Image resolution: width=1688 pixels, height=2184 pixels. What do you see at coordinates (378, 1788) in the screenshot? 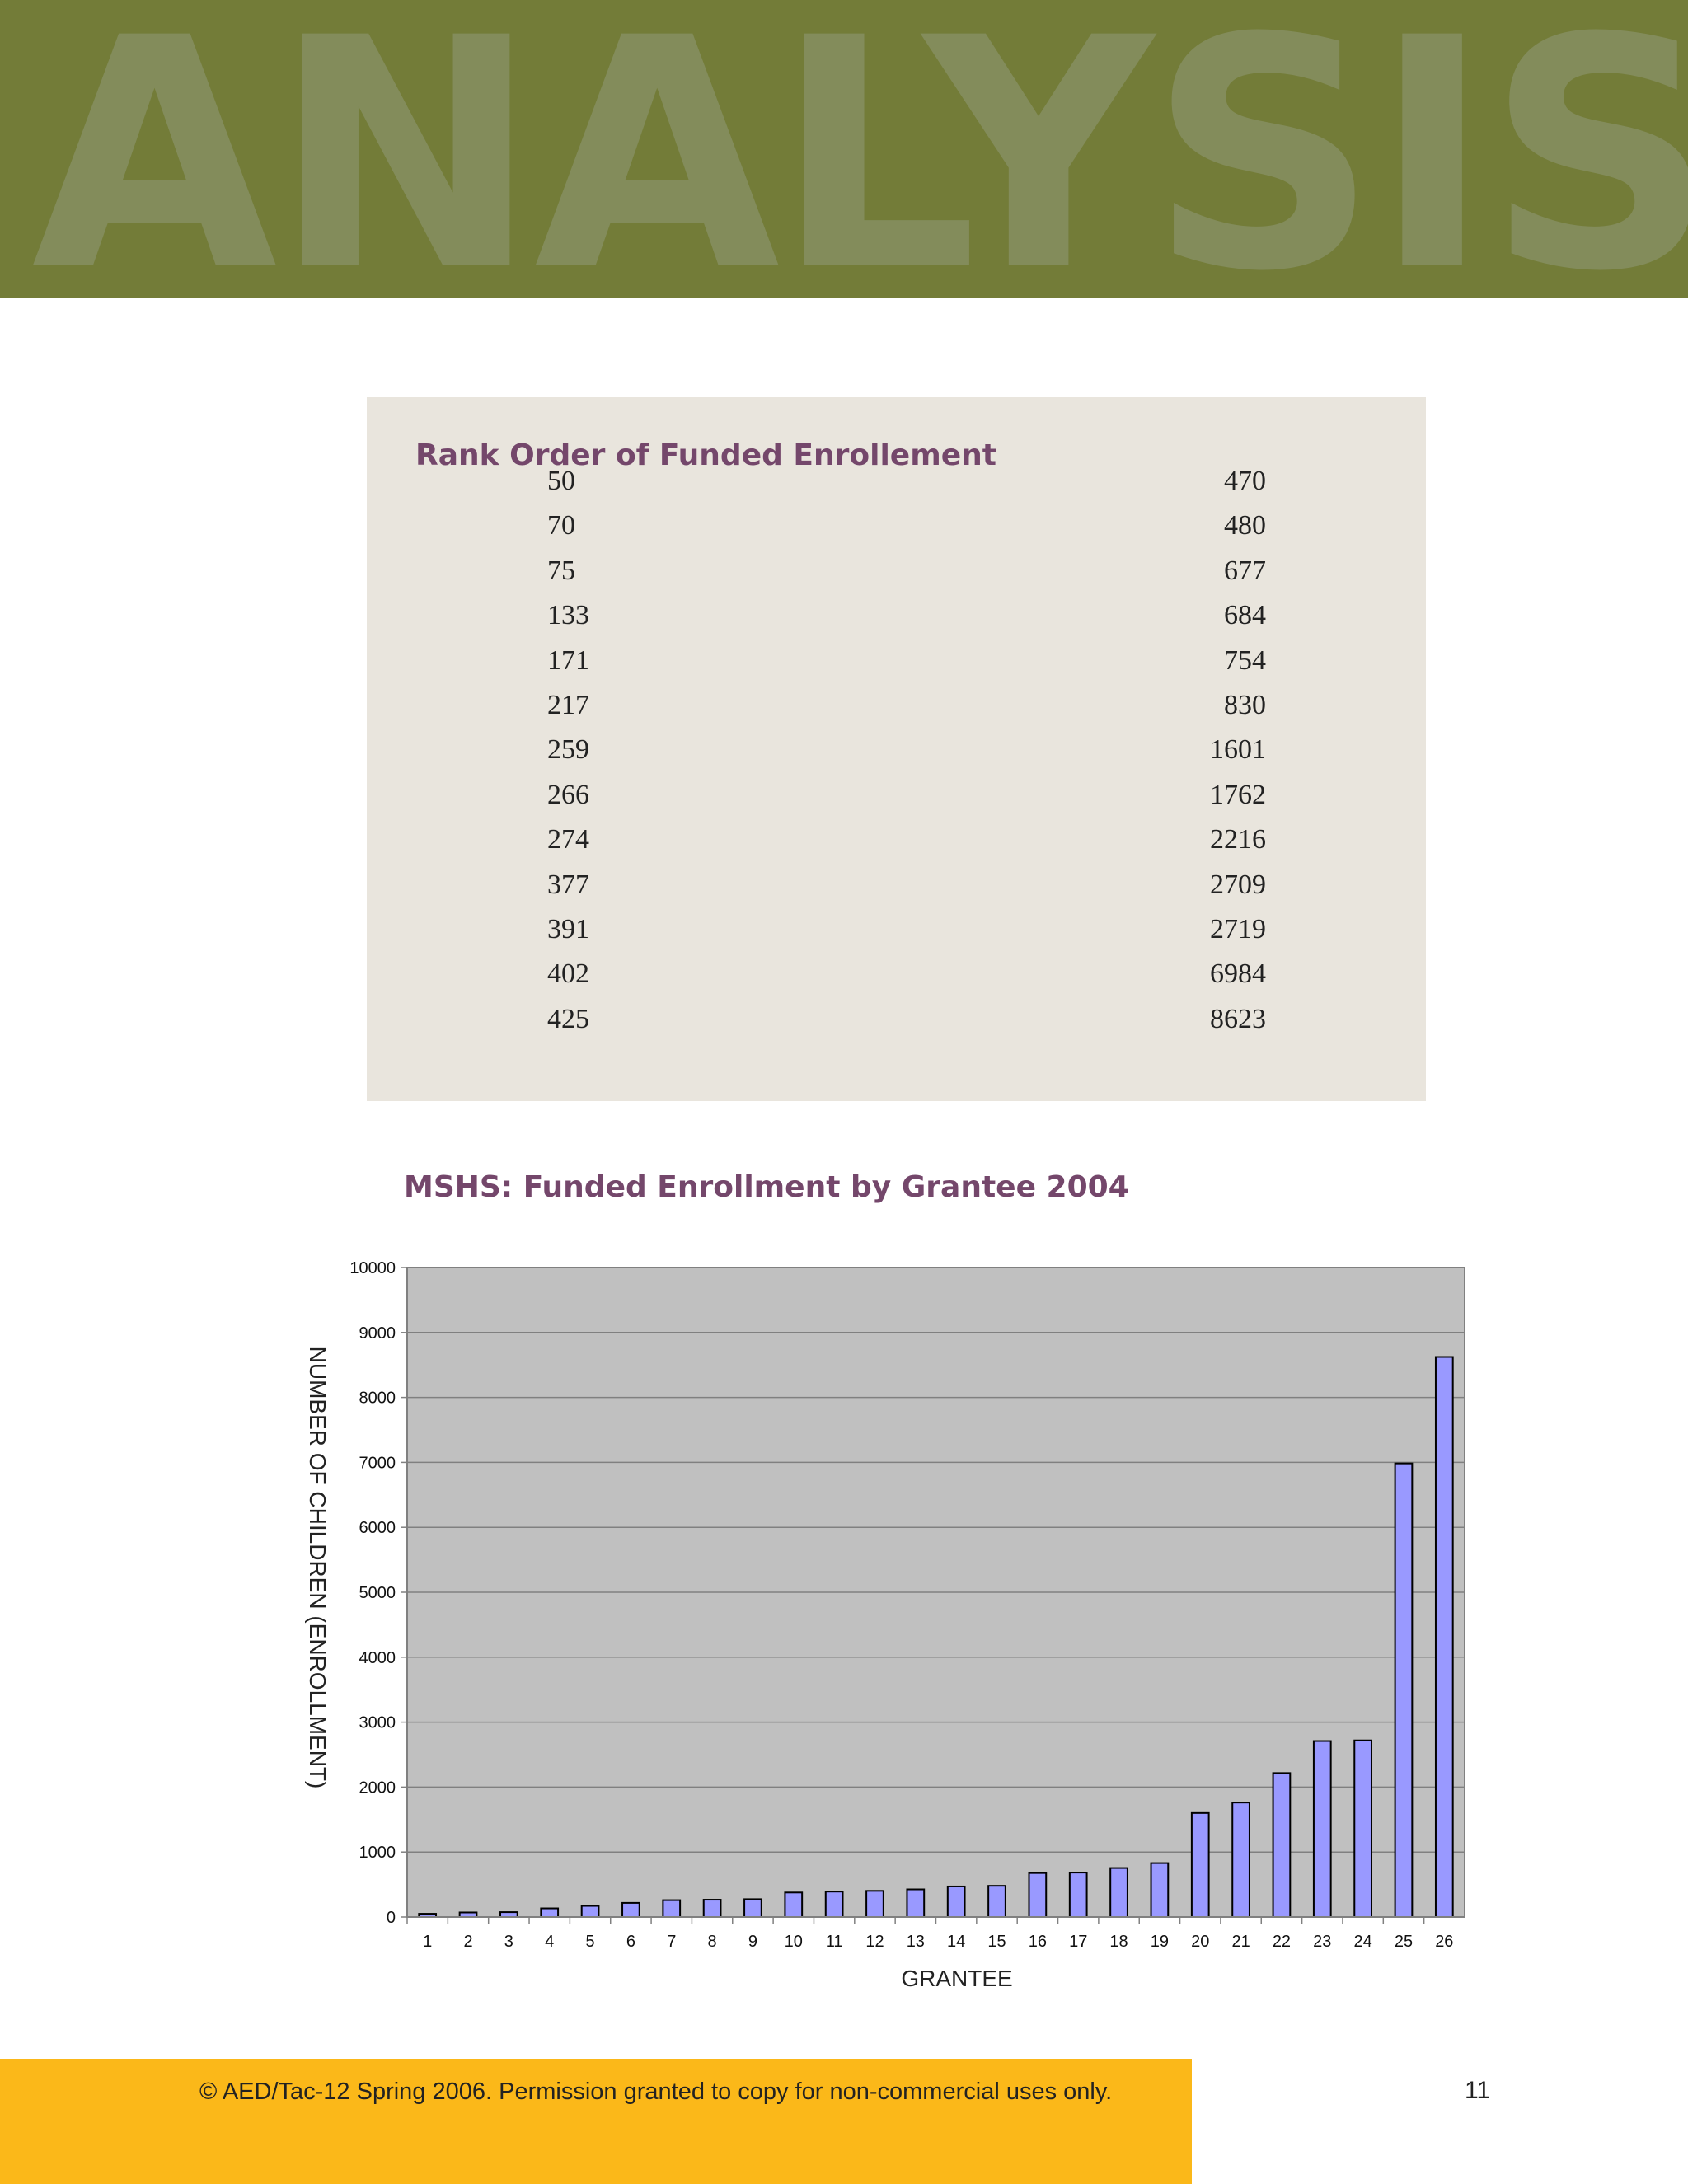
I see `y-tick-label: 2000` at bounding box center [378, 1788].